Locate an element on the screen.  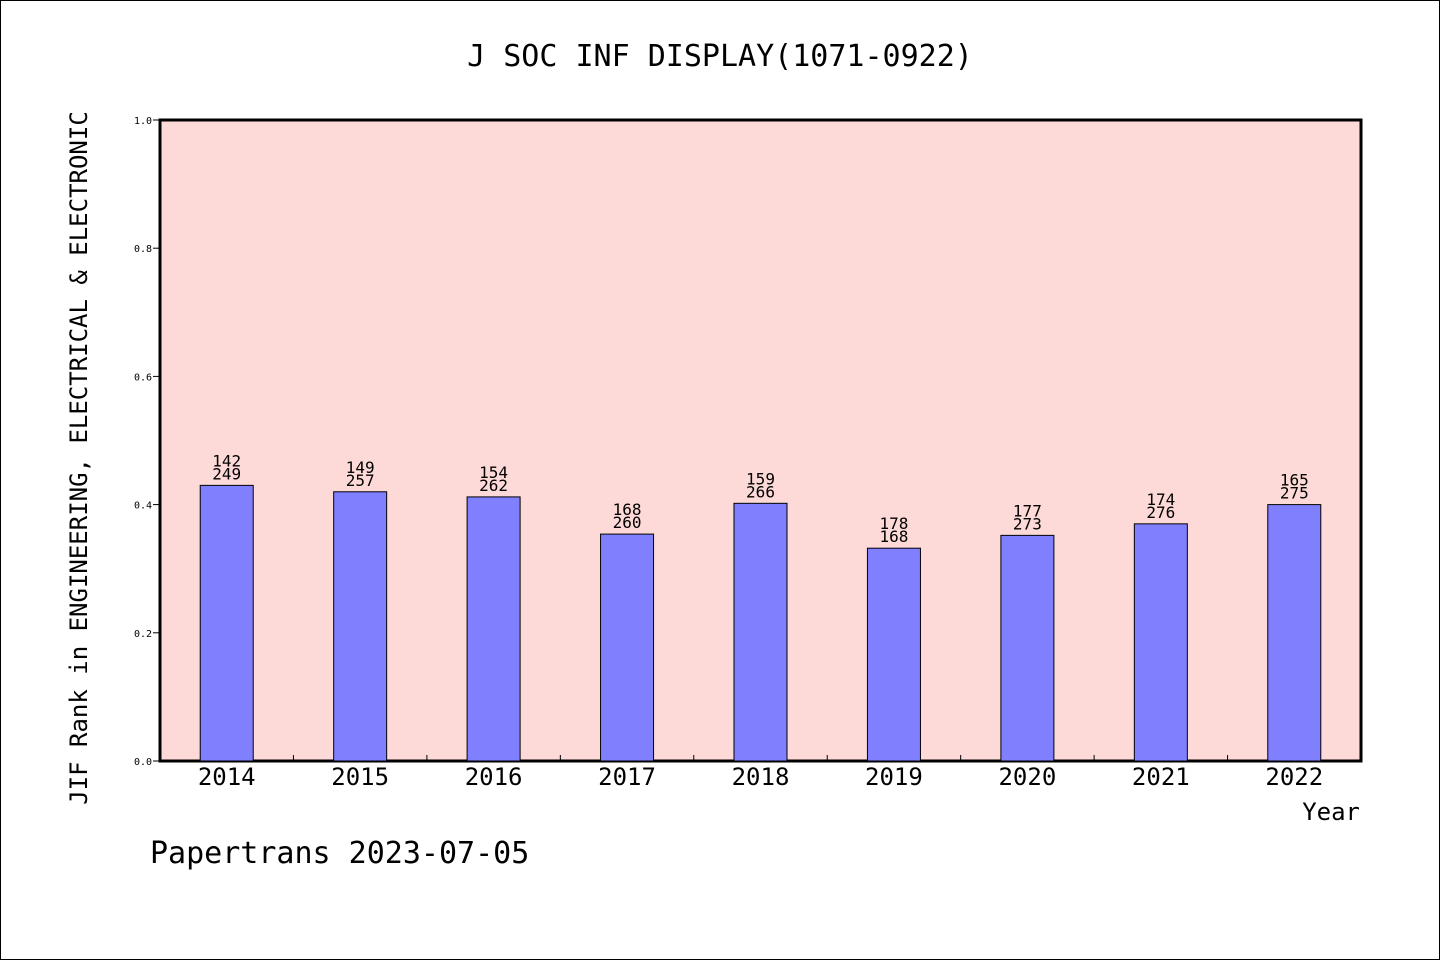
y-tick-label: 0.2 is located at coordinates (143, 634).